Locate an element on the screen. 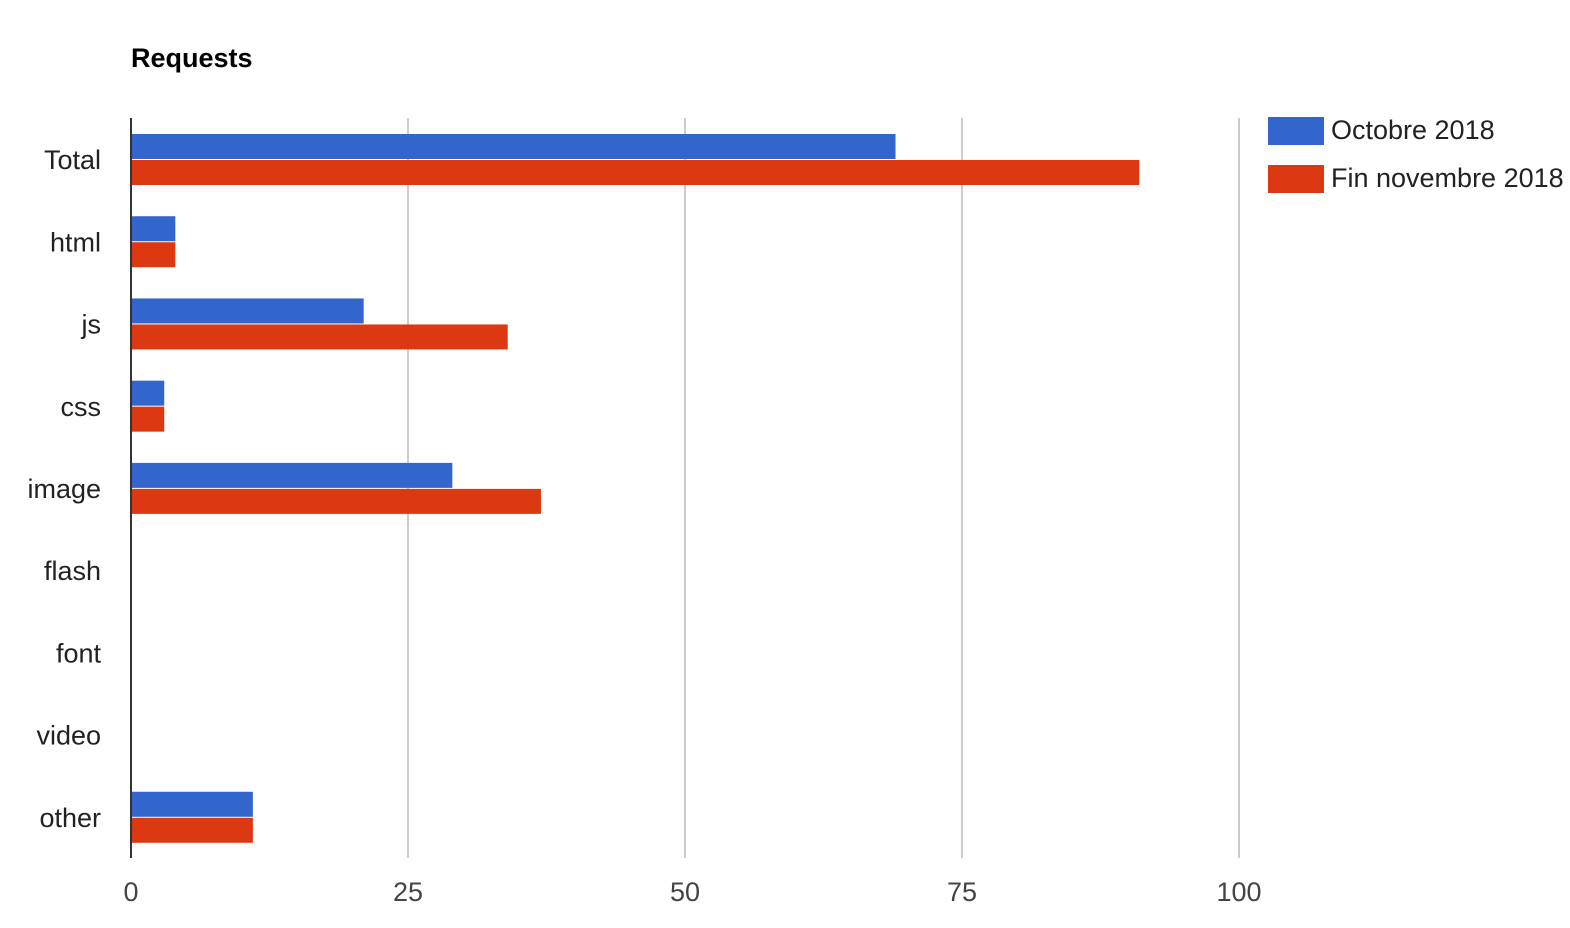 This screenshot has height=928, width=1570. category-label-js: js is located at coordinates (91, 325).